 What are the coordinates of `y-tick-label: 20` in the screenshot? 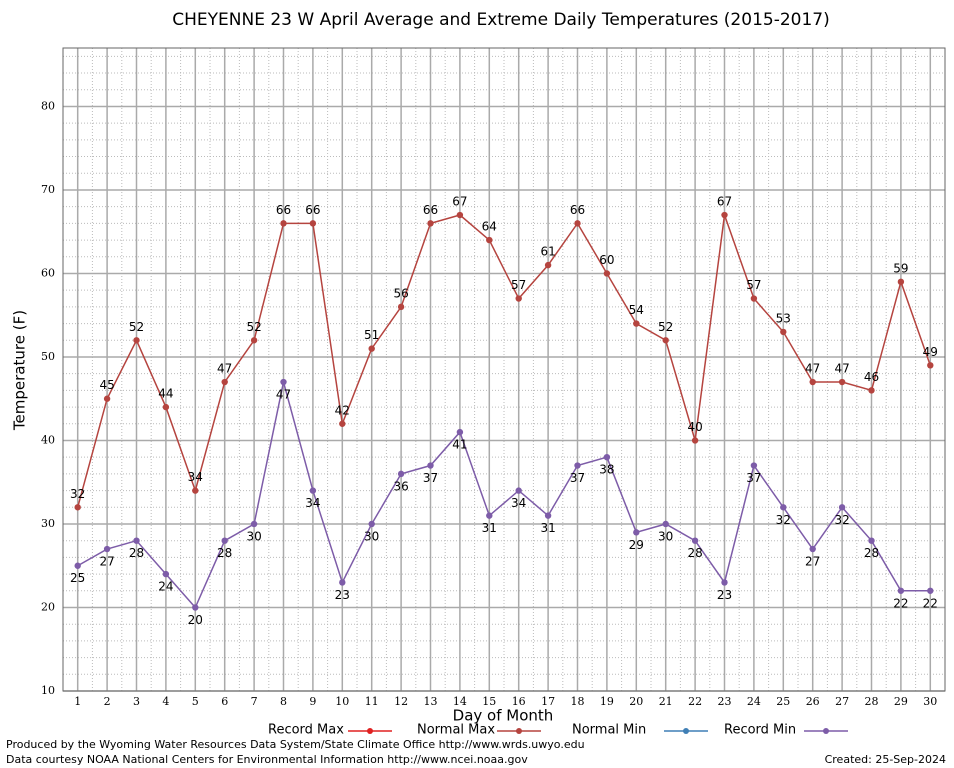 It's located at (48, 606).